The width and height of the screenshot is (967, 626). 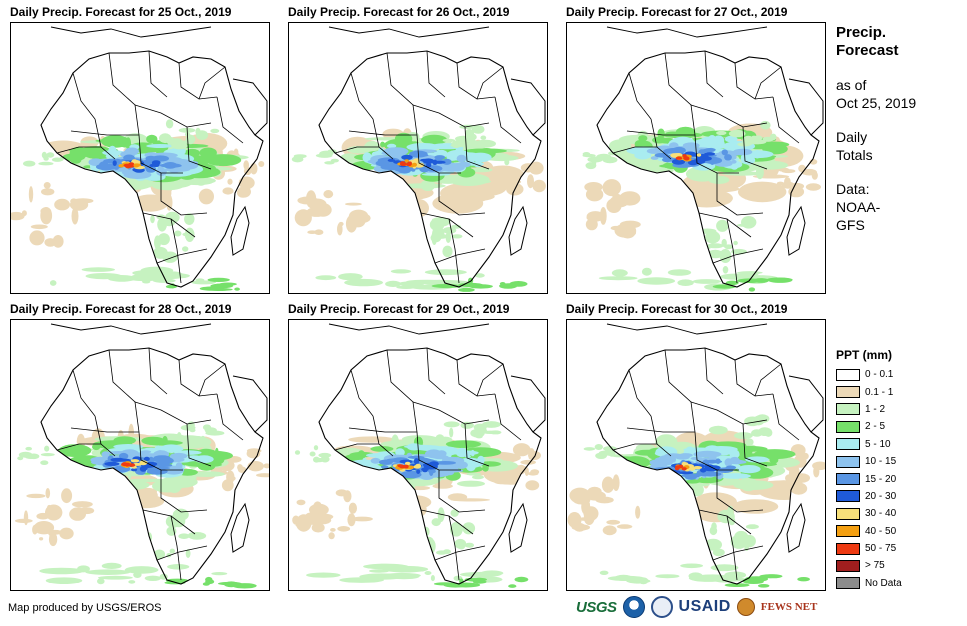 I want to click on legend-item: 30 - 40, so click(x=898, y=513).